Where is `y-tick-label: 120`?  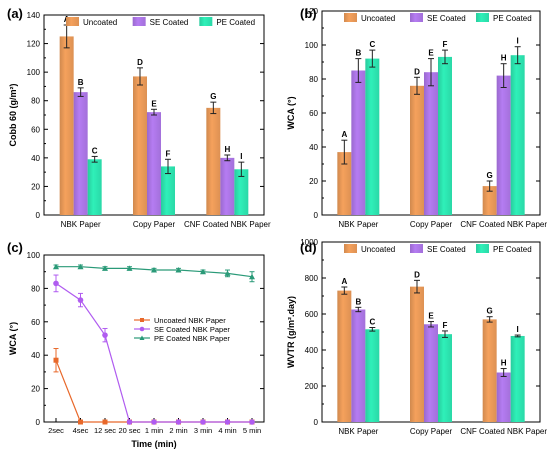
y-tick-label: 120 is located at coordinates (312, 11).